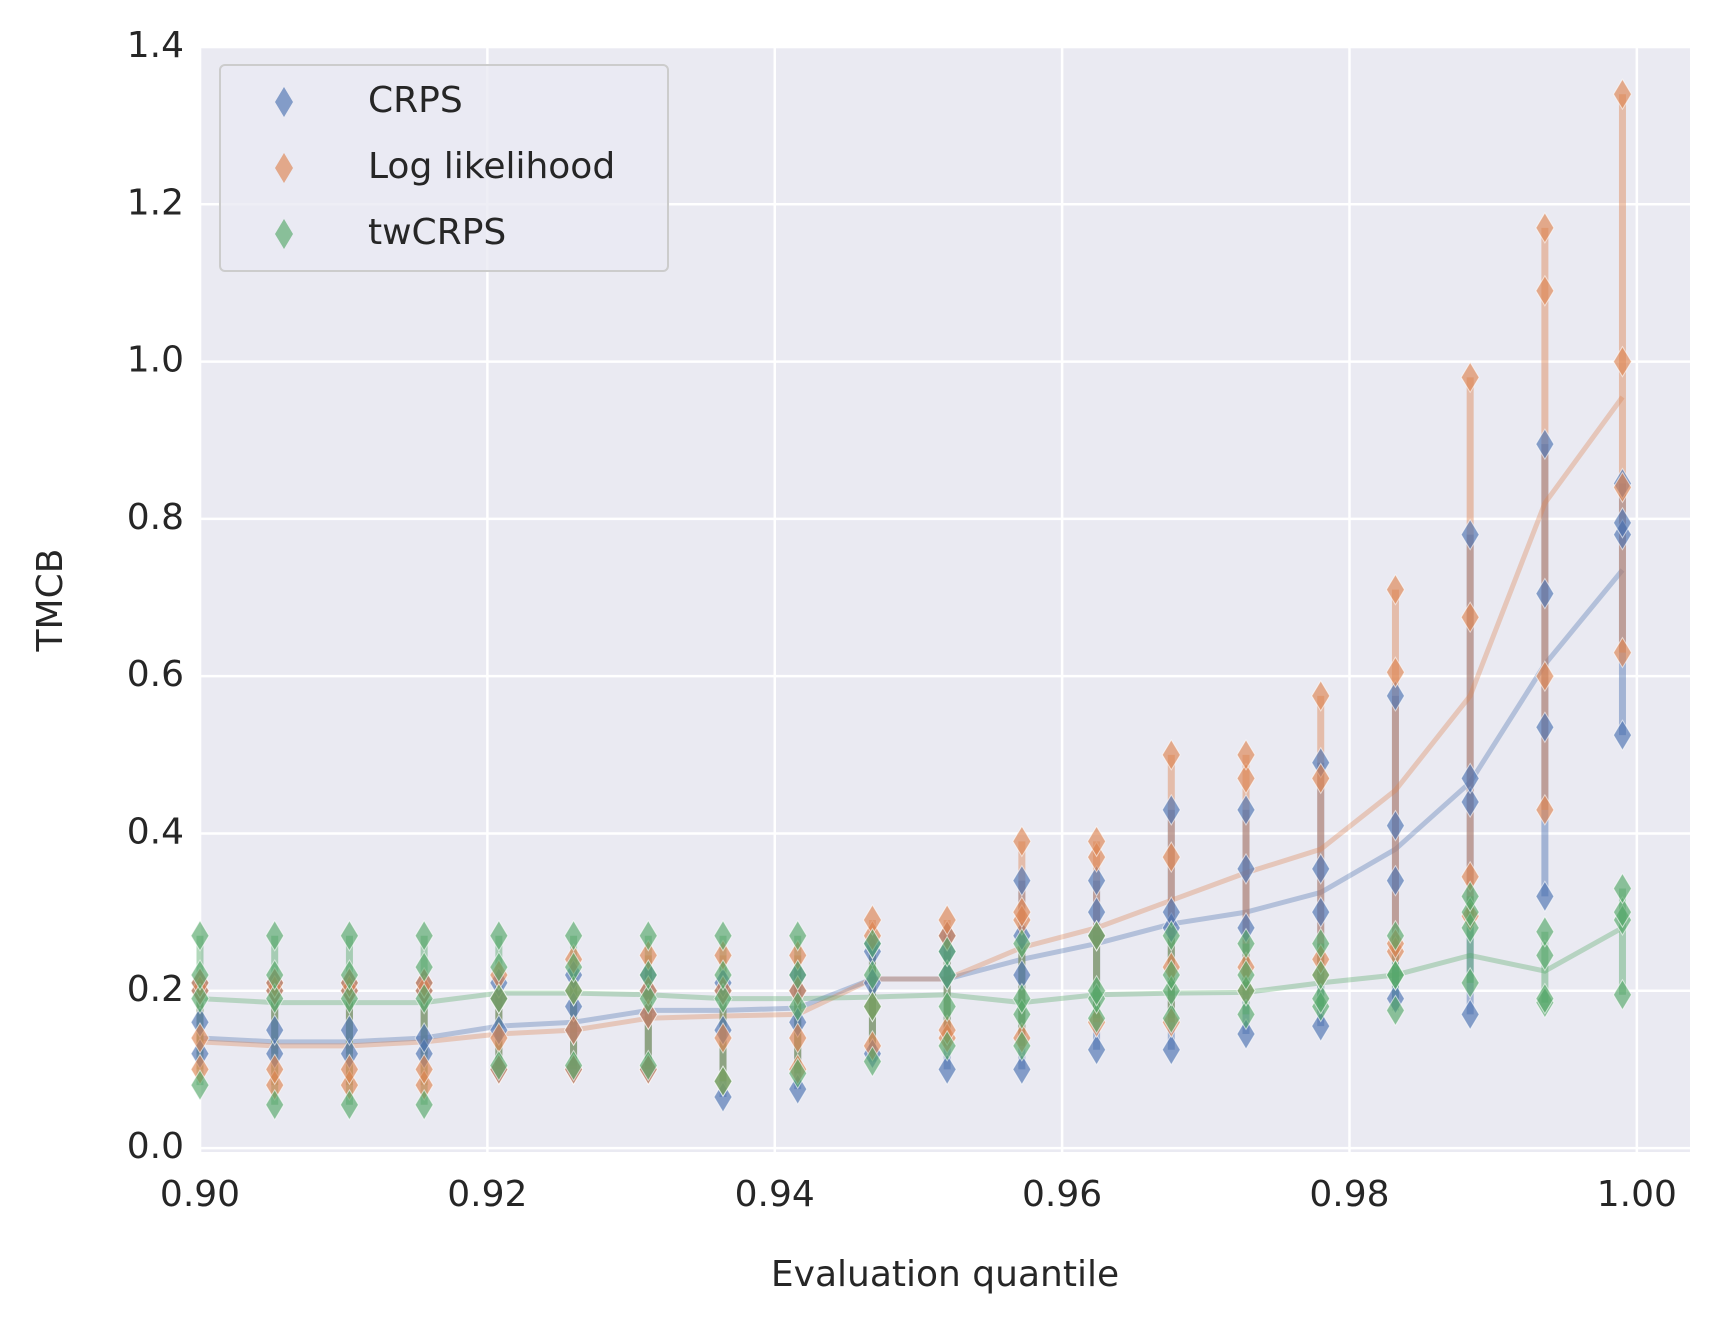 This screenshot has width=1714, height=1324. I want to click on y-tick-label: 1.0, so click(155, 360).